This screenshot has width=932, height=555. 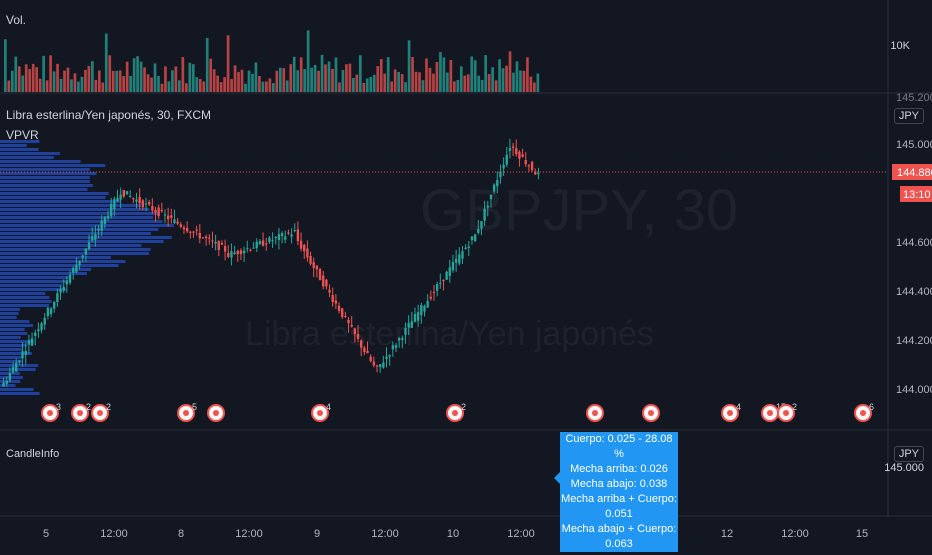 What do you see at coordinates (385, 534) in the screenshot?
I see `time-axis-tick: 12:00` at bounding box center [385, 534].